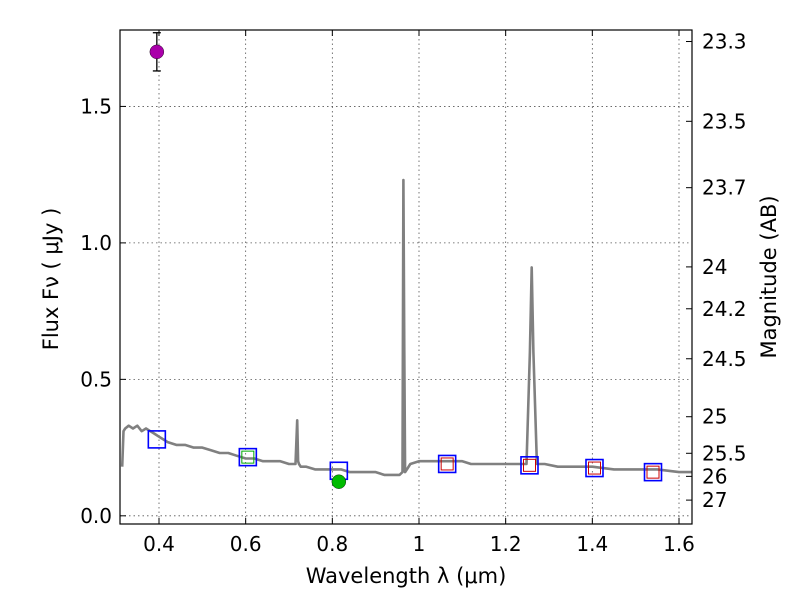 Image resolution: width=800 pixels, height=600 pixels. I want to click on mag-tick-label: 24.2, so click(724, 309).